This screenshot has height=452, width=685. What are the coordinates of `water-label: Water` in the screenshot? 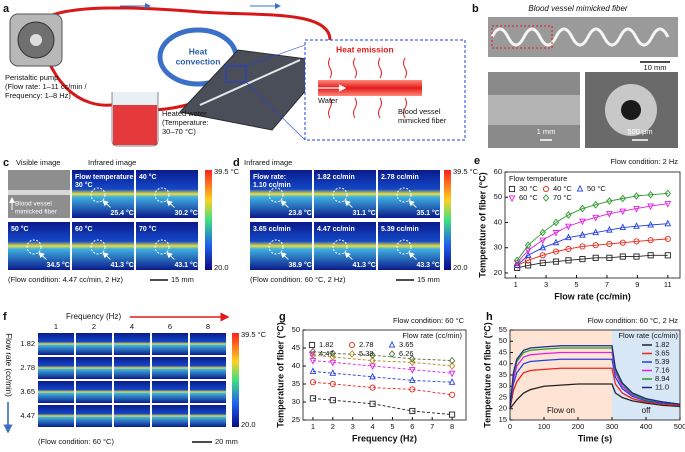 It's located at (328, 100).